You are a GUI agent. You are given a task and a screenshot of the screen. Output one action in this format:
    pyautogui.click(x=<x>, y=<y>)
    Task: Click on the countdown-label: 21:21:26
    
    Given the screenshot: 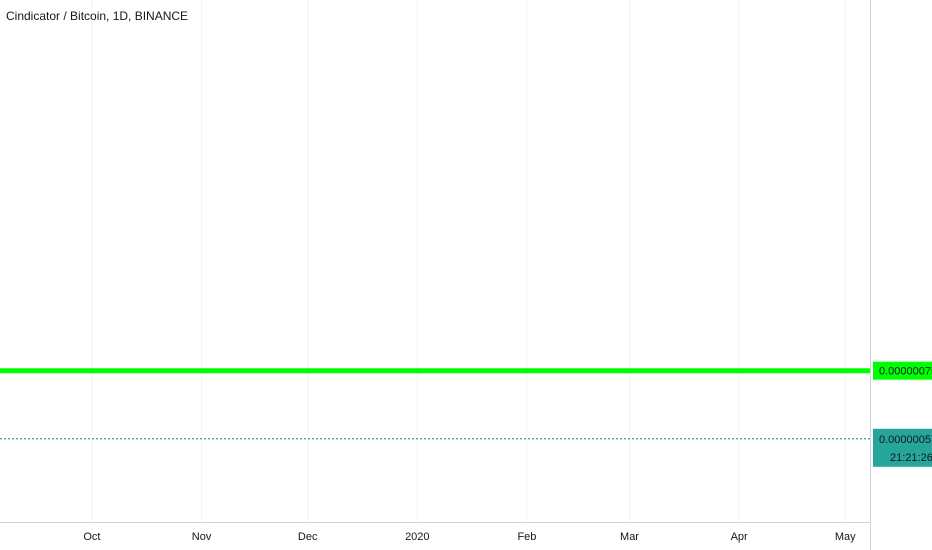 What is the action you would take?
    pyautogui.click(x=911, y=458)
    